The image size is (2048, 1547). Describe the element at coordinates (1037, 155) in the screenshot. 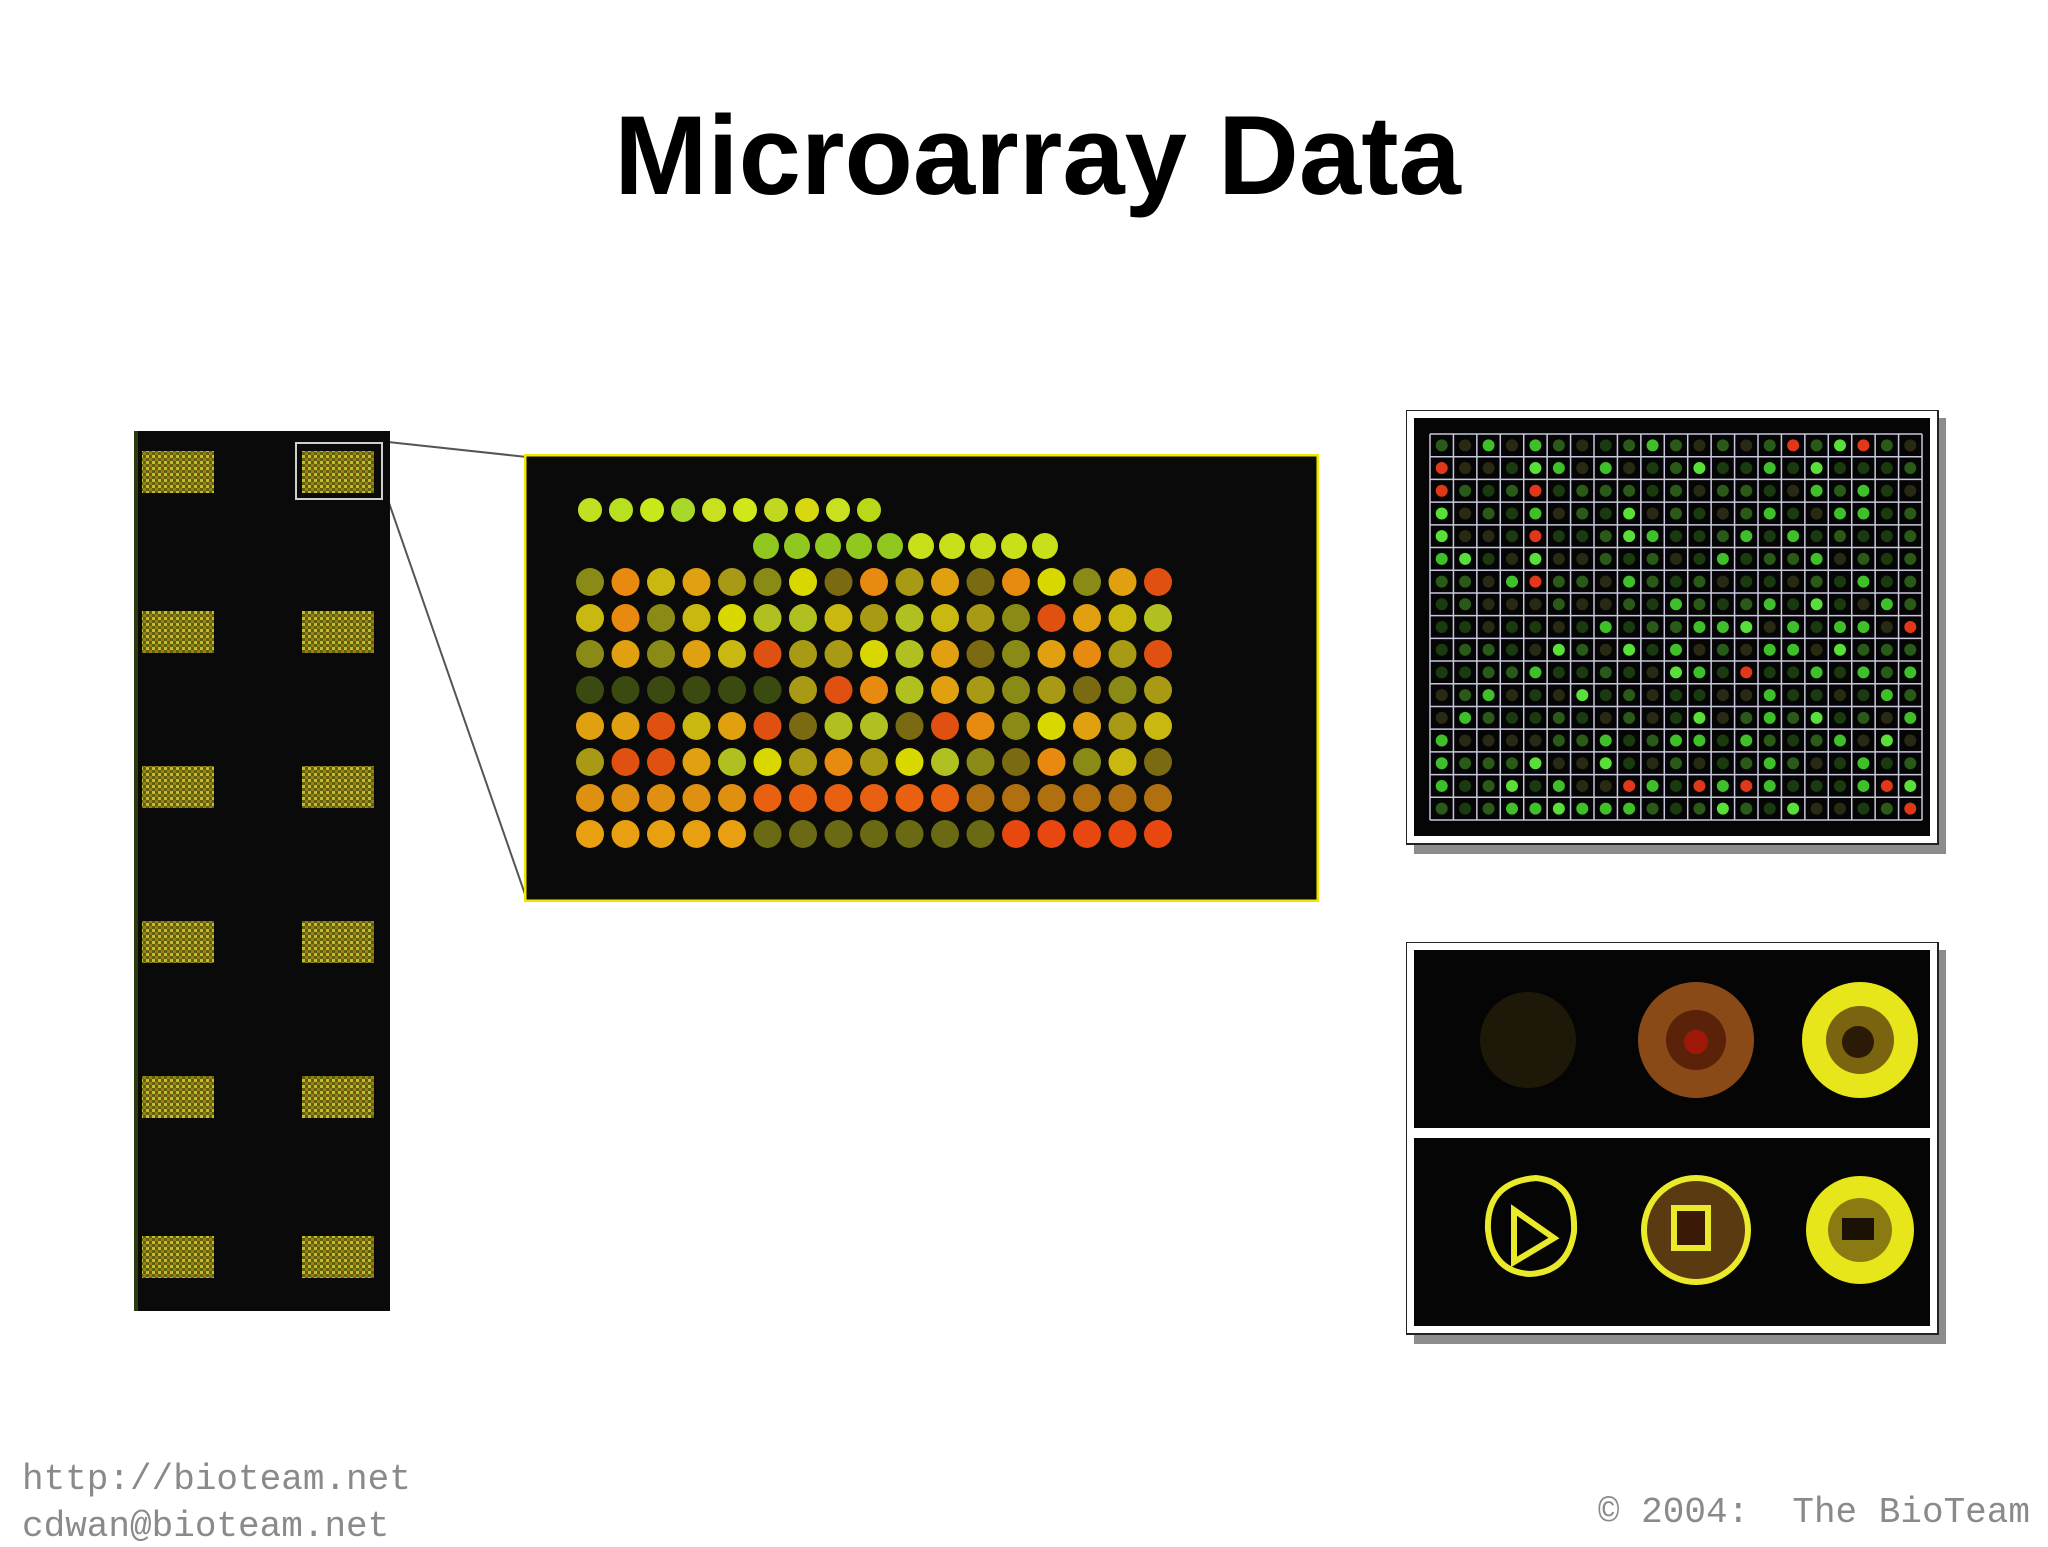

I see `slide-title: Microarray Data` at that location.